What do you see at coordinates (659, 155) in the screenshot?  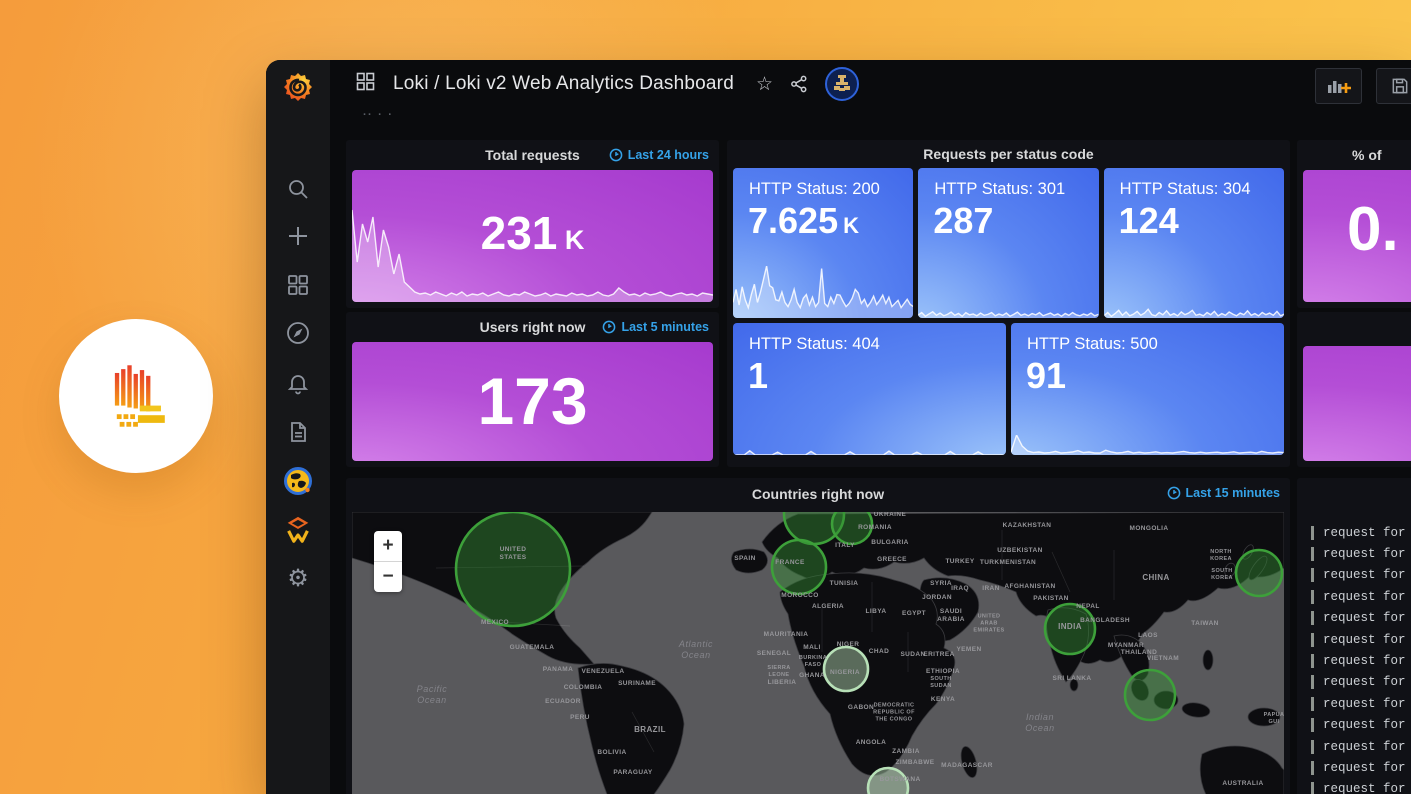 I see `time-range-link: Last 24 hours` at bounding box center [659, 155].